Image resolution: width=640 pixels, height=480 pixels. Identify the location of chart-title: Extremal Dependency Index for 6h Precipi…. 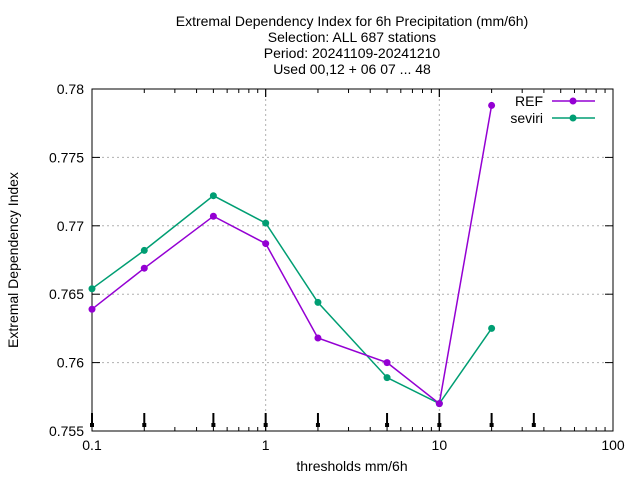
(352, 45).